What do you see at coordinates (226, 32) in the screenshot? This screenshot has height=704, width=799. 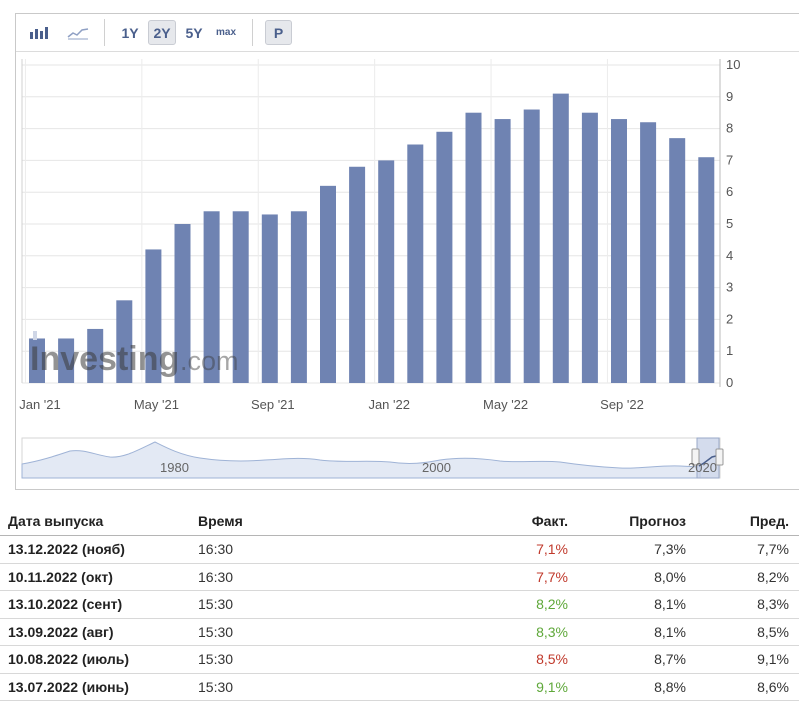 I see `range-max-button: max` at bounding box center [226, 32].